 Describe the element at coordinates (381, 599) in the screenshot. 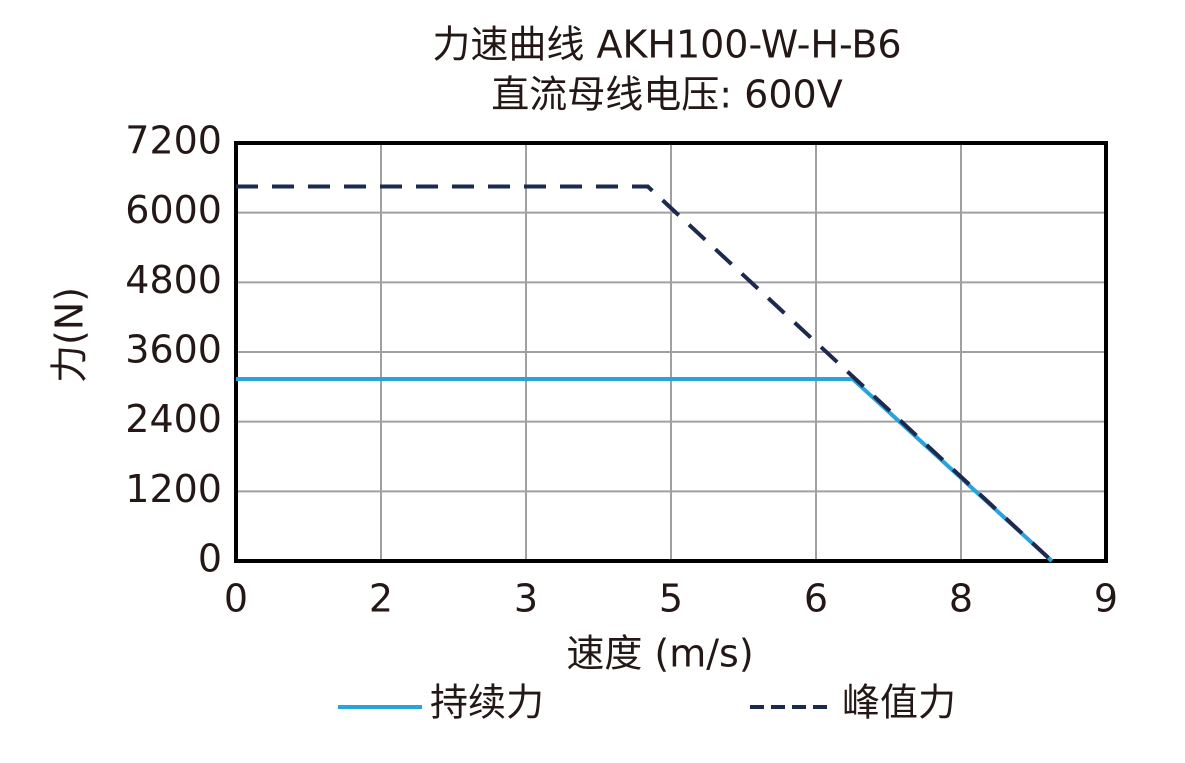

I see `x-tick-label: 2` at that location.